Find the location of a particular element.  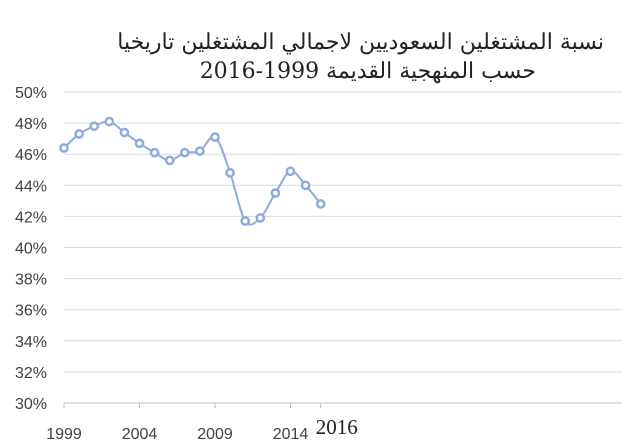

y-axis-tick-labels: 30% 32% 34% 36% 38% 40% 42% 44% 46% 48% 50% is located at coordinates (31, 249).